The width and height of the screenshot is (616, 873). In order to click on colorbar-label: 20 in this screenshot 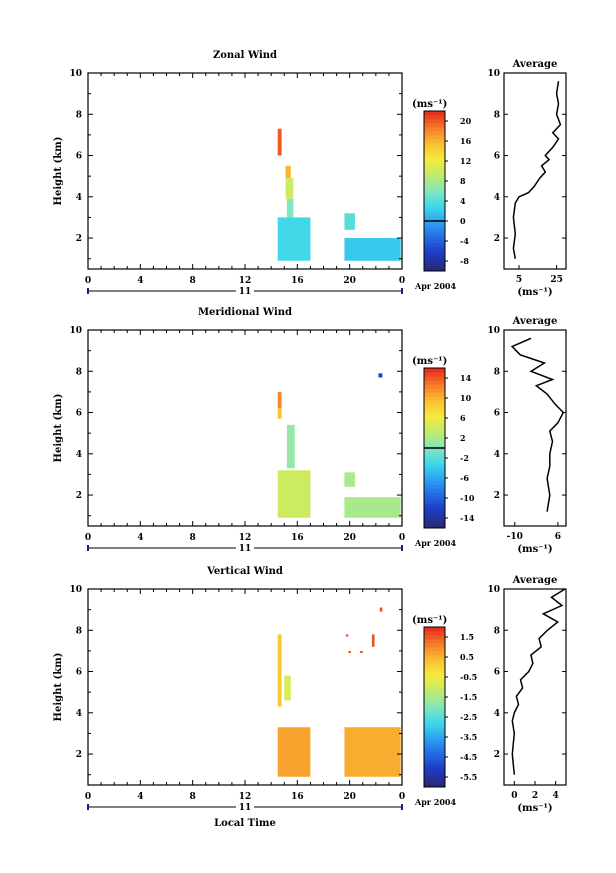, I will do `click(466, 121)`.